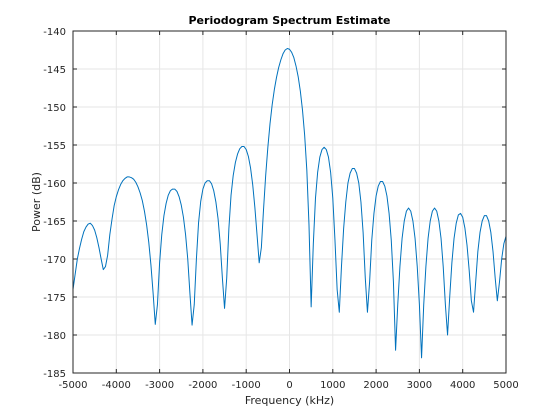 This screenshot has width=560, height=420. What do you see at coordinates (54, 374) in the screenshot?
I see `y-tick-label: -185` at bounding box center [54, 374].